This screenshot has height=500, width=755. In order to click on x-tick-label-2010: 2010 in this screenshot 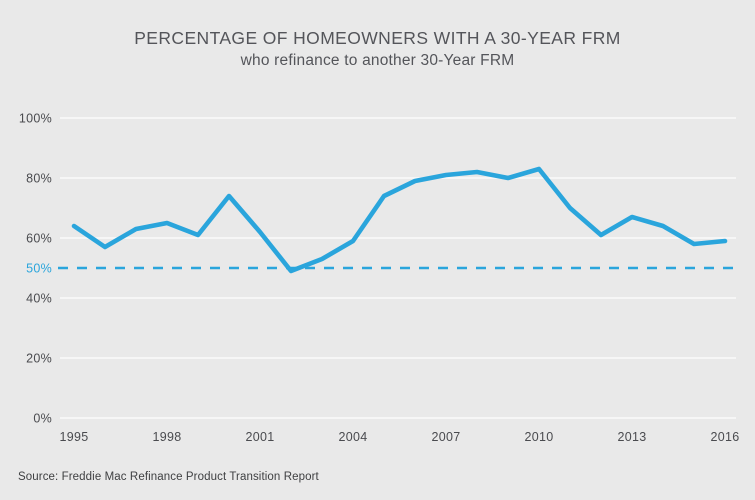, I will do `click(538, 437)`.